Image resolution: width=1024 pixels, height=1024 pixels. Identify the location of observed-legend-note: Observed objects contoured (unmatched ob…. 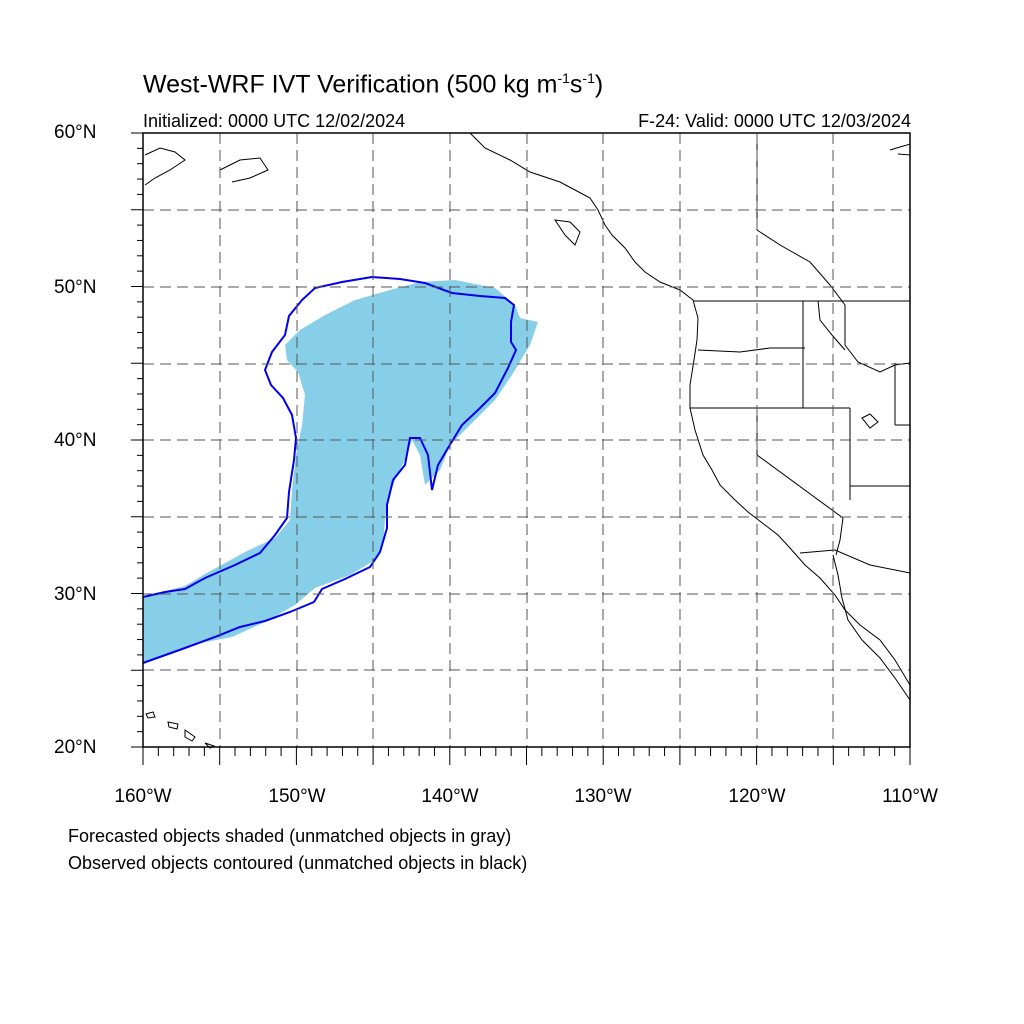
(298, 863).